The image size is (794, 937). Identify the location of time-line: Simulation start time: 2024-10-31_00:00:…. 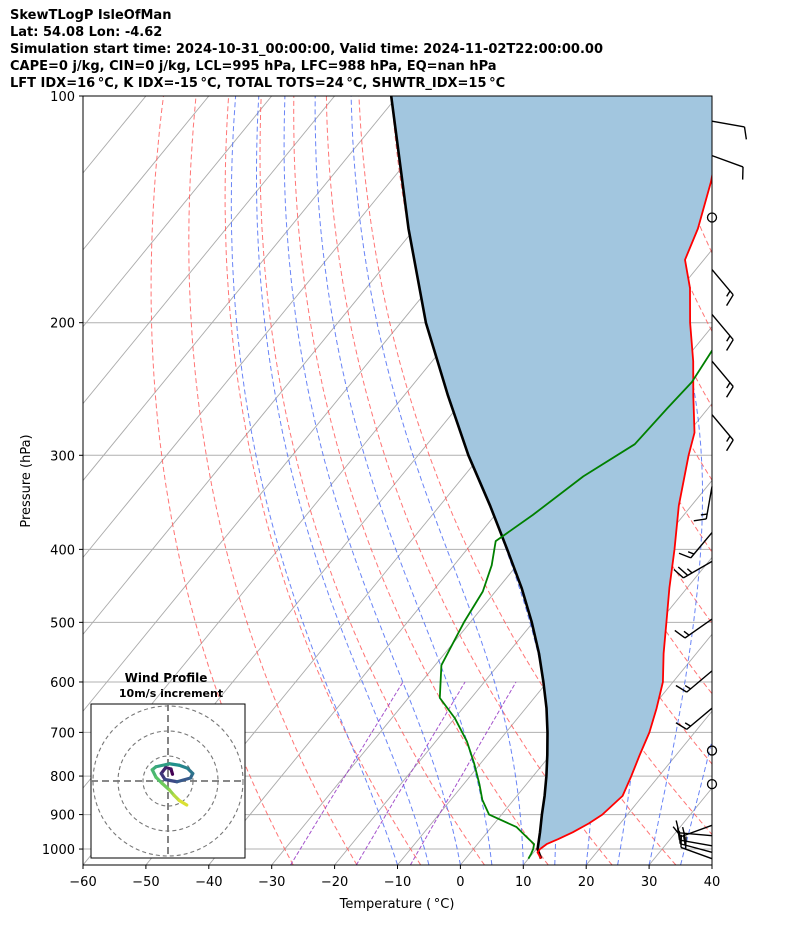
(306, 49).